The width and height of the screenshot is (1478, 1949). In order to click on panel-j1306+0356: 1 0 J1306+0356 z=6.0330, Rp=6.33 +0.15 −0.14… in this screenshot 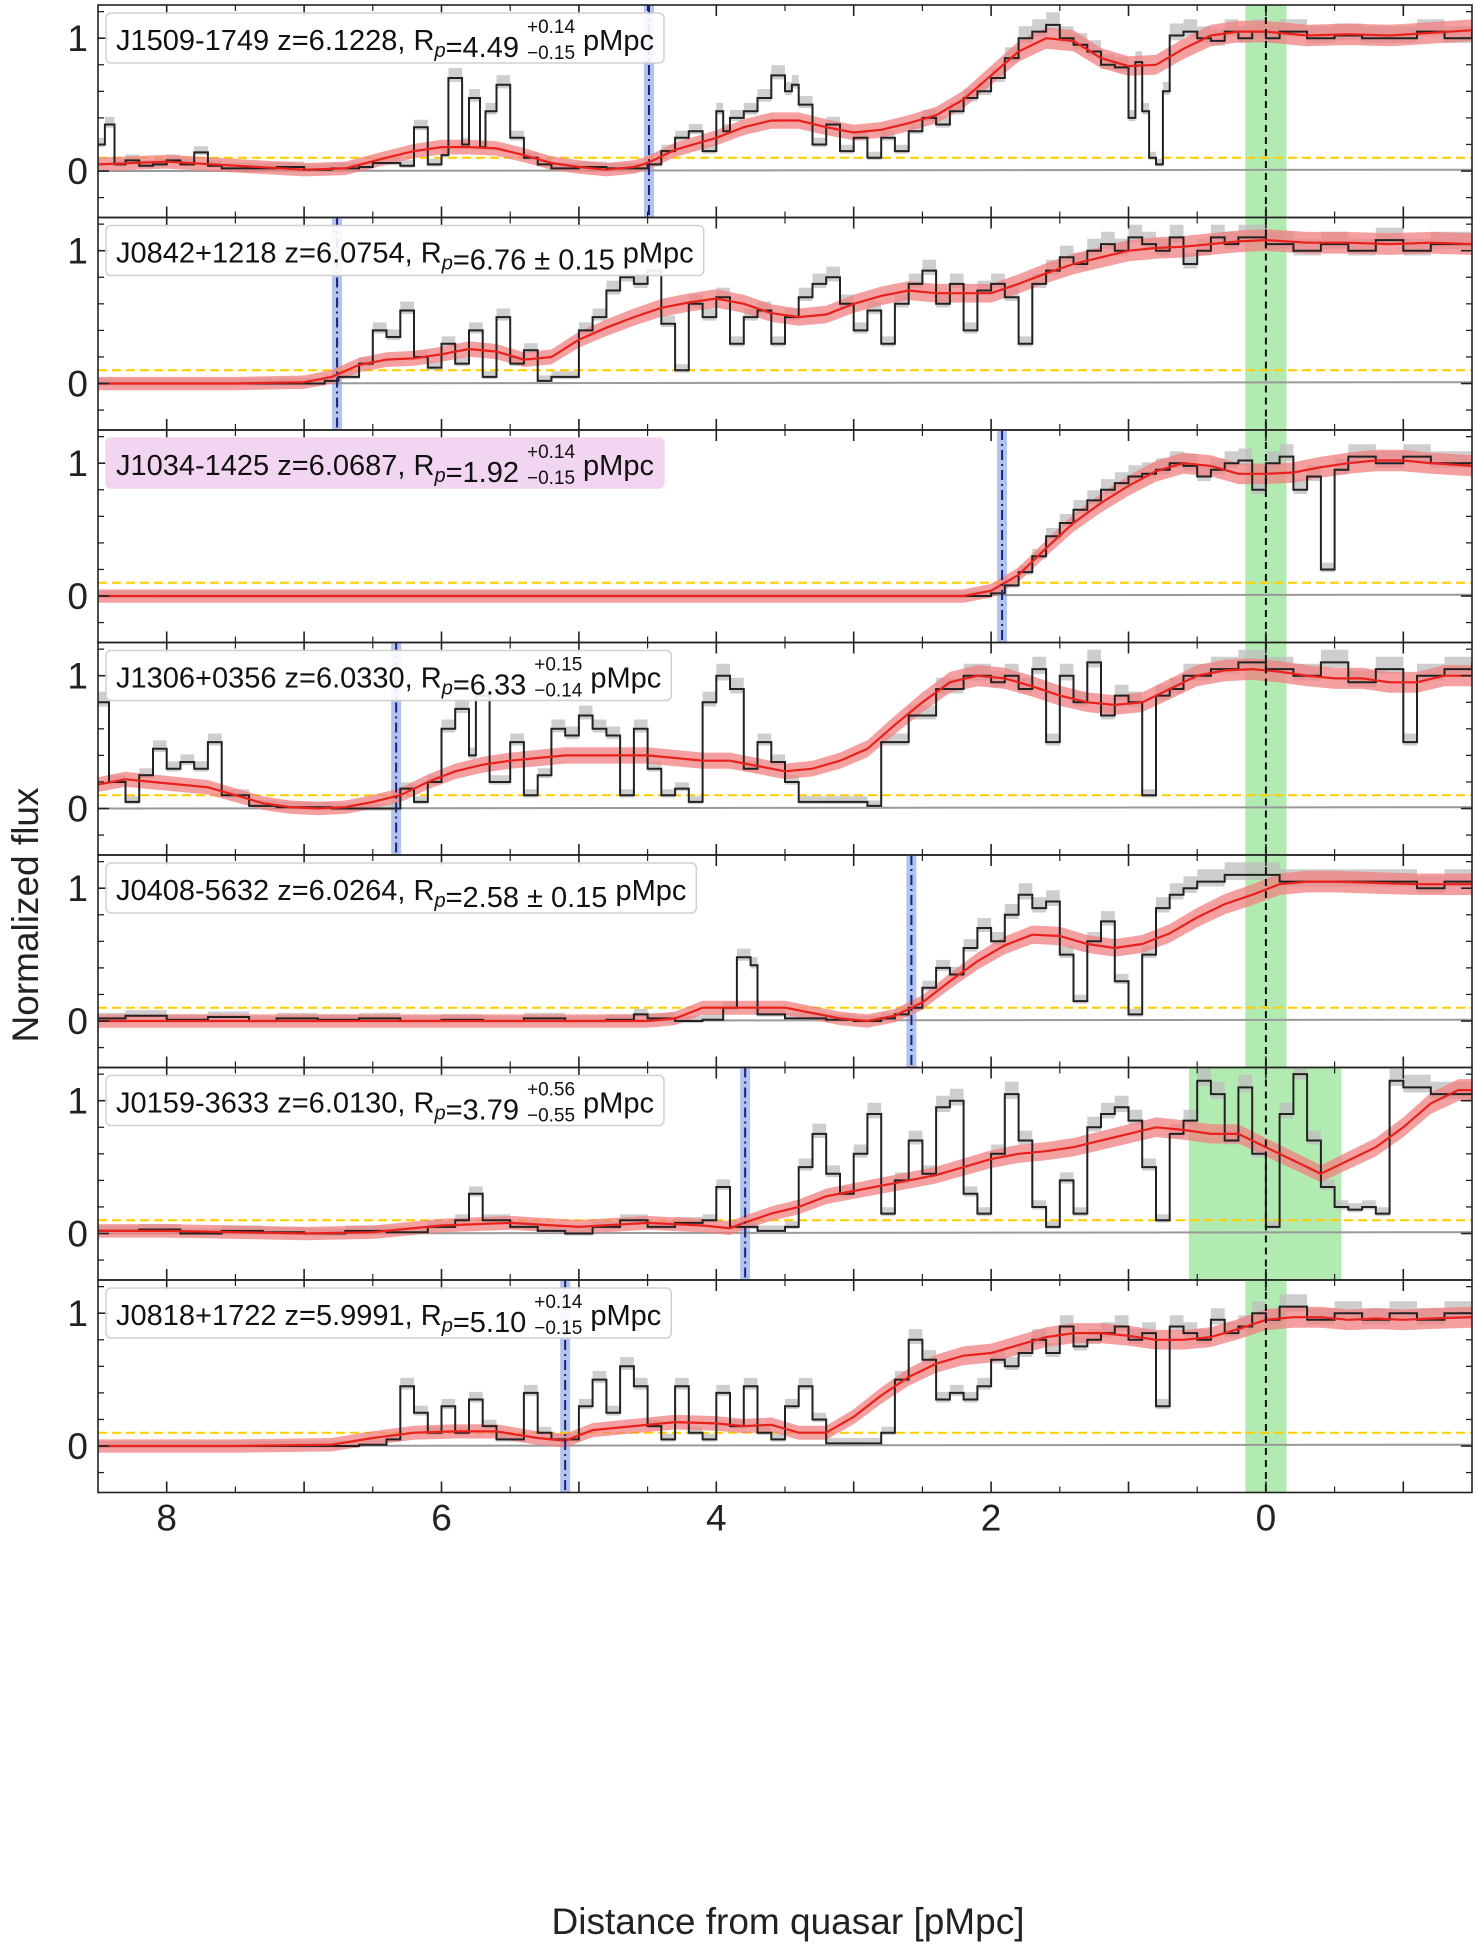, I will do `click(770, 748)`.